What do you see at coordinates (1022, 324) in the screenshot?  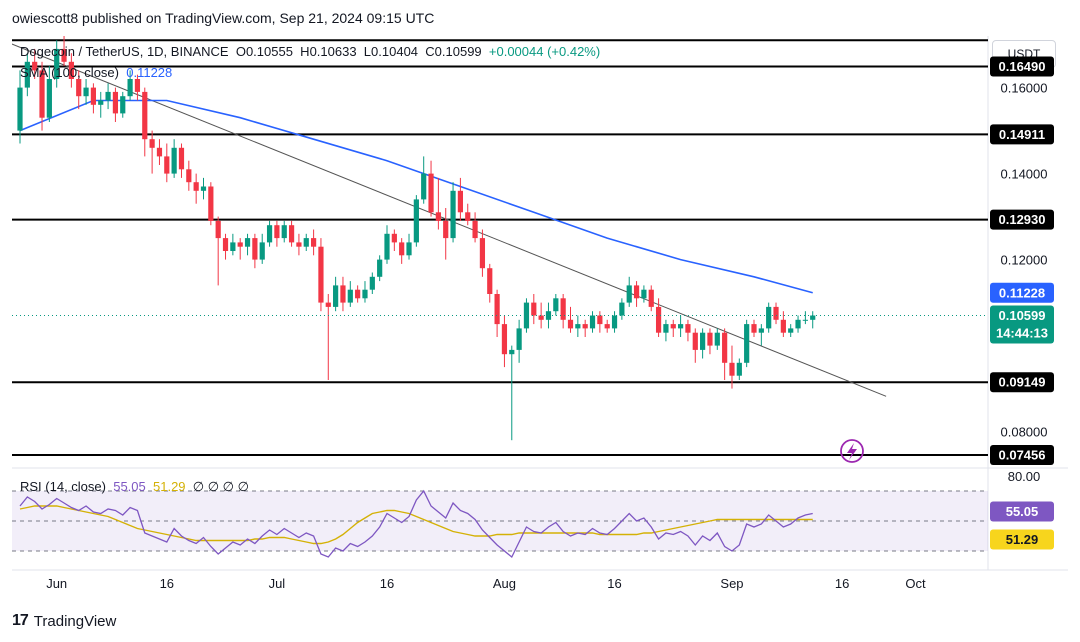 I see `price-badge-bg` at bounding box center [1022, 324].